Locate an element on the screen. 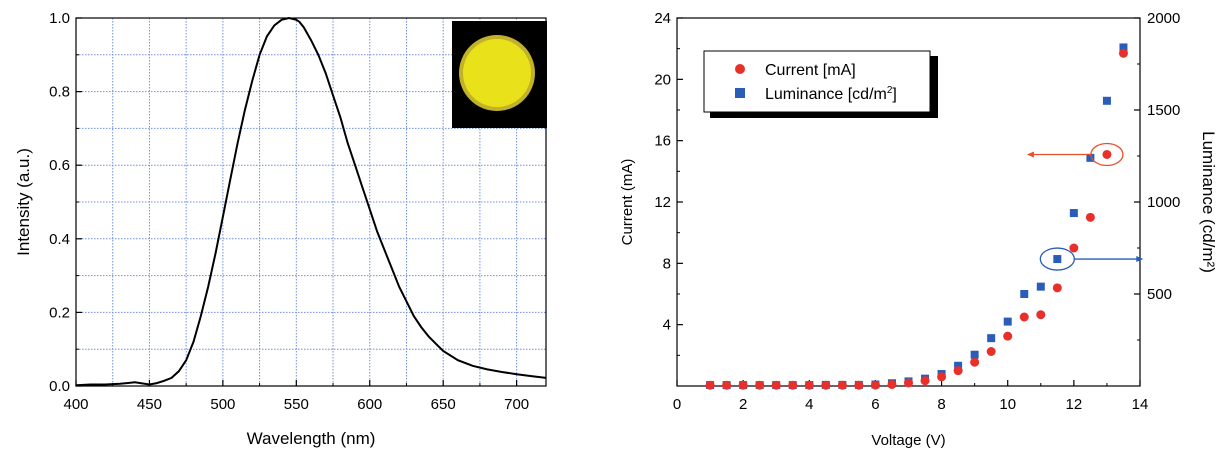 Image resolution: width=1221 pixels, height=449 pixels. x-tick-label: 10 is located at coordinates (1007, 404).